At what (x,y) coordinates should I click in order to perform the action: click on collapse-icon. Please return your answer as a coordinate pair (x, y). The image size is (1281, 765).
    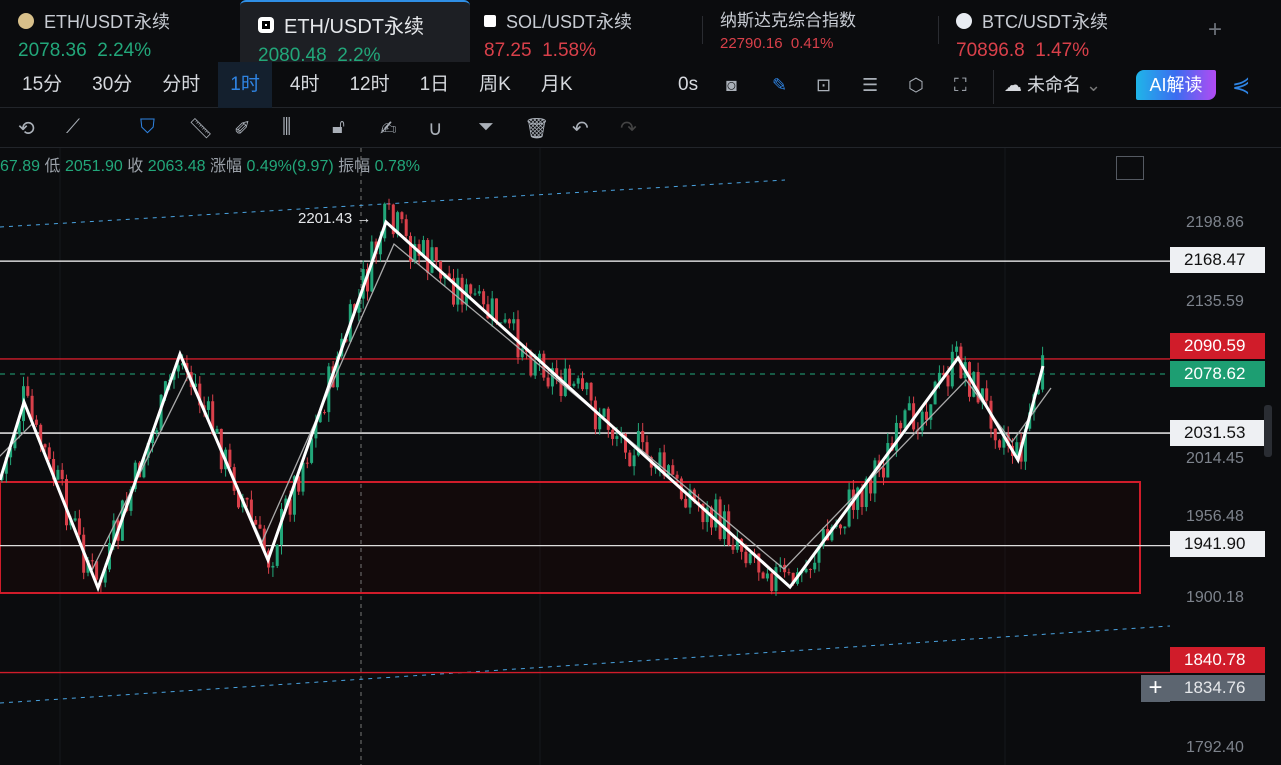
    Looking at the image, I should click on (1130, 168).